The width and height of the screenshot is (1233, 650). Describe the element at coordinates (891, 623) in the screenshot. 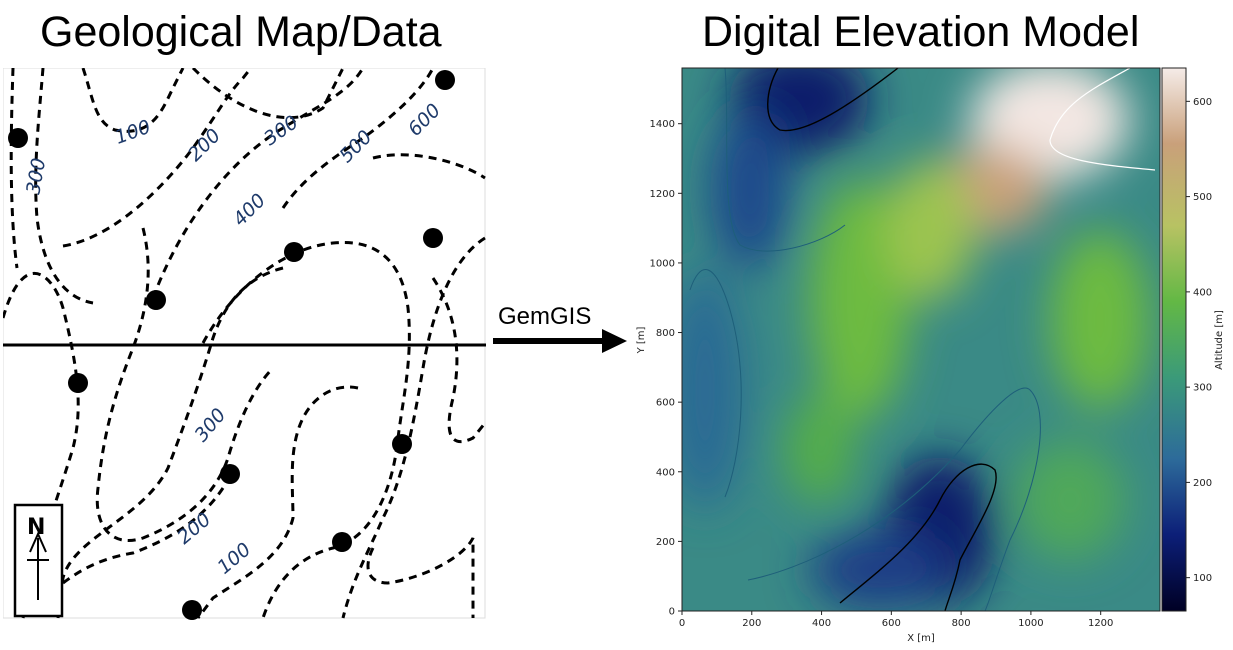

I see `x-tick-label: 600` at that location.